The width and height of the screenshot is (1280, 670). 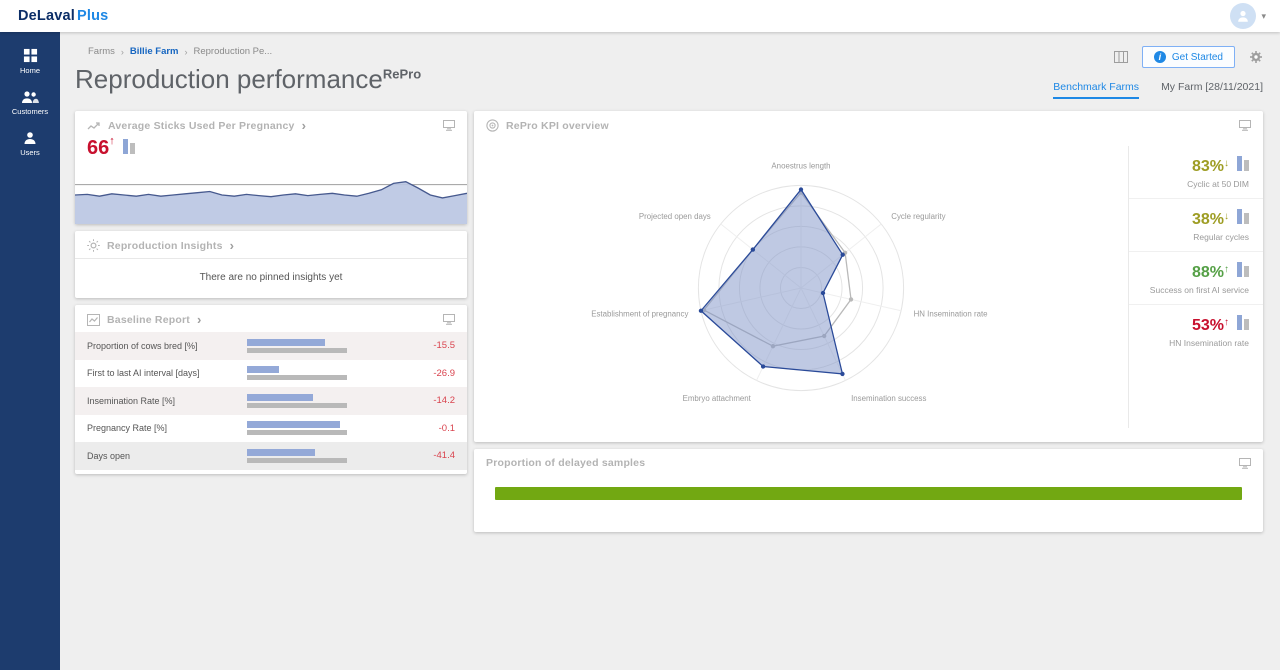 I want to click on info-icon: i, so click(x=1159, y=57).